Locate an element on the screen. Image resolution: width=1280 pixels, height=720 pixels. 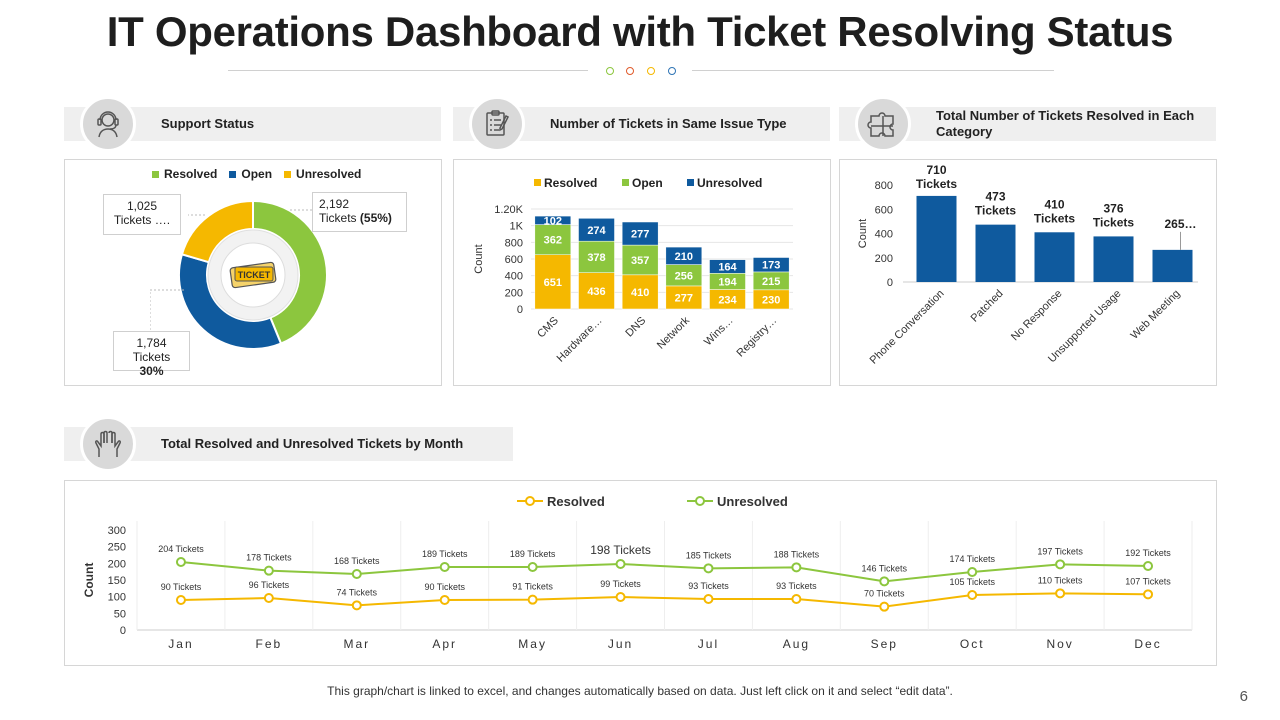
data-label: 277 is located at coordinates (640, 235).